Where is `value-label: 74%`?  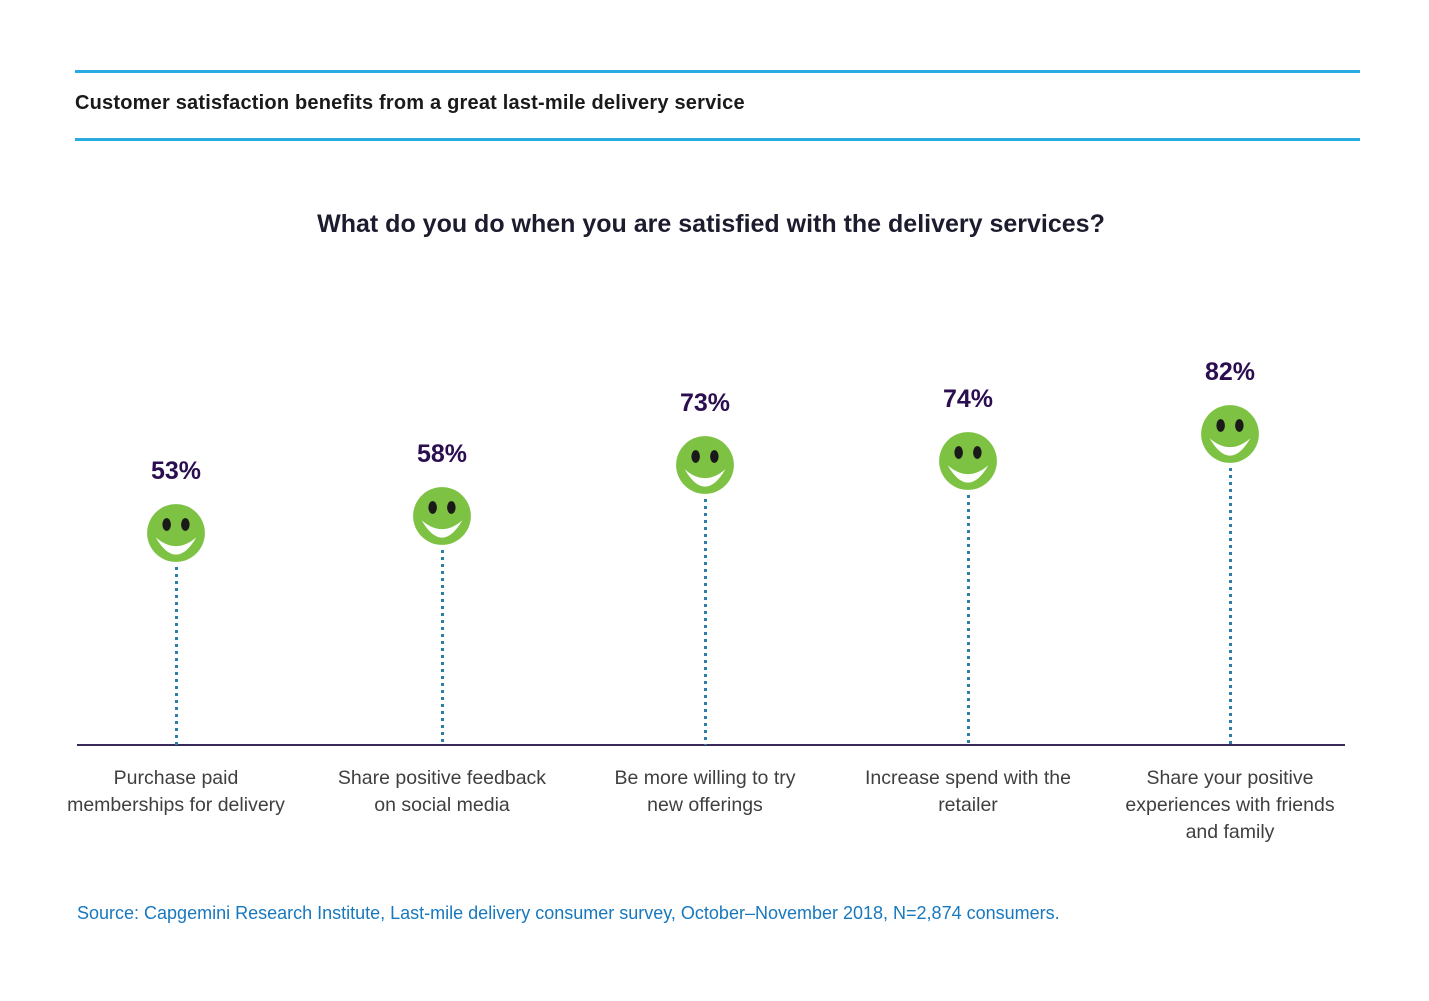
value-label: 74% is located at coordinates (968, 399).